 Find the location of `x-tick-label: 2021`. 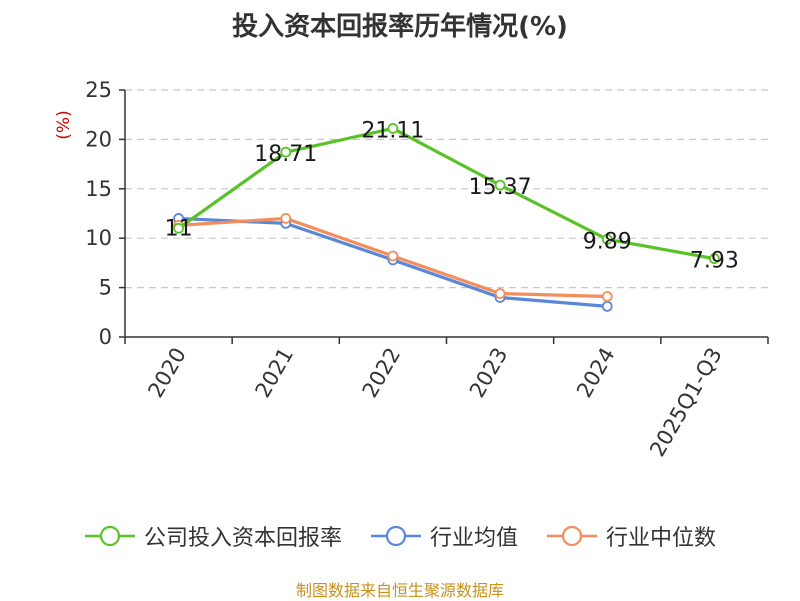

x-tick-label: 2021 is located at coordinates (275, 373).